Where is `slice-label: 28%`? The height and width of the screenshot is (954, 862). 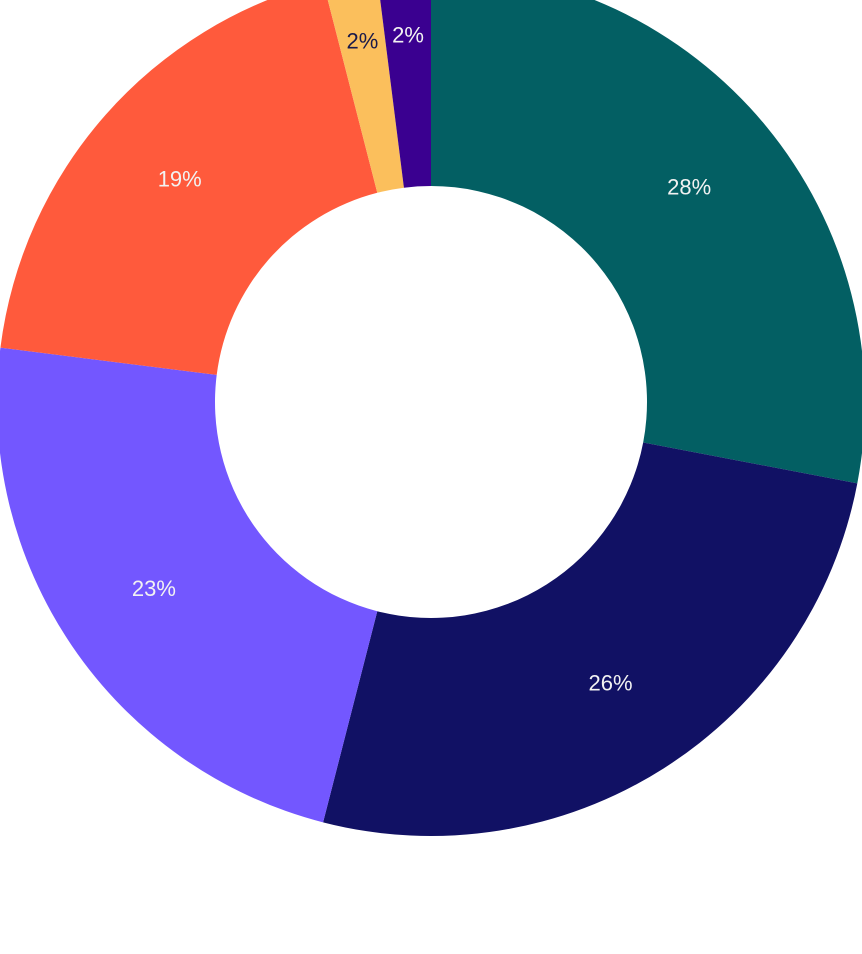
slice-label: 28% is located at coordinates (689, 186).